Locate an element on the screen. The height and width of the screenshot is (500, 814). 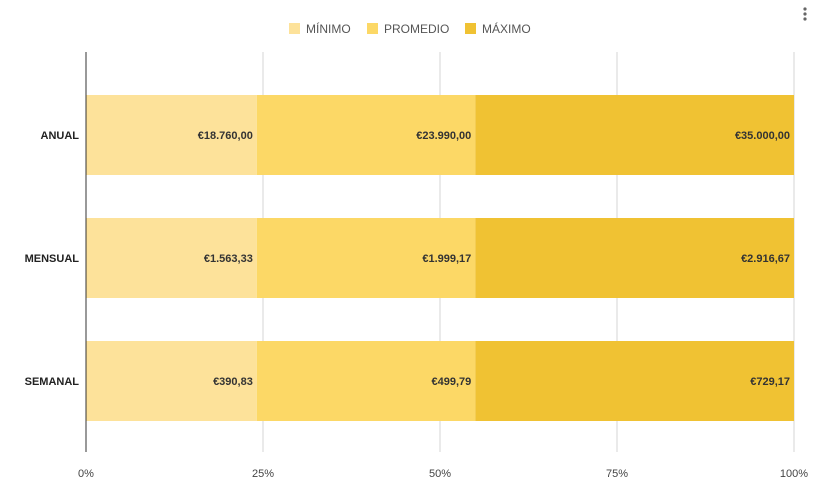
bar-mensual-promedio is located at coordinates (366, 258).